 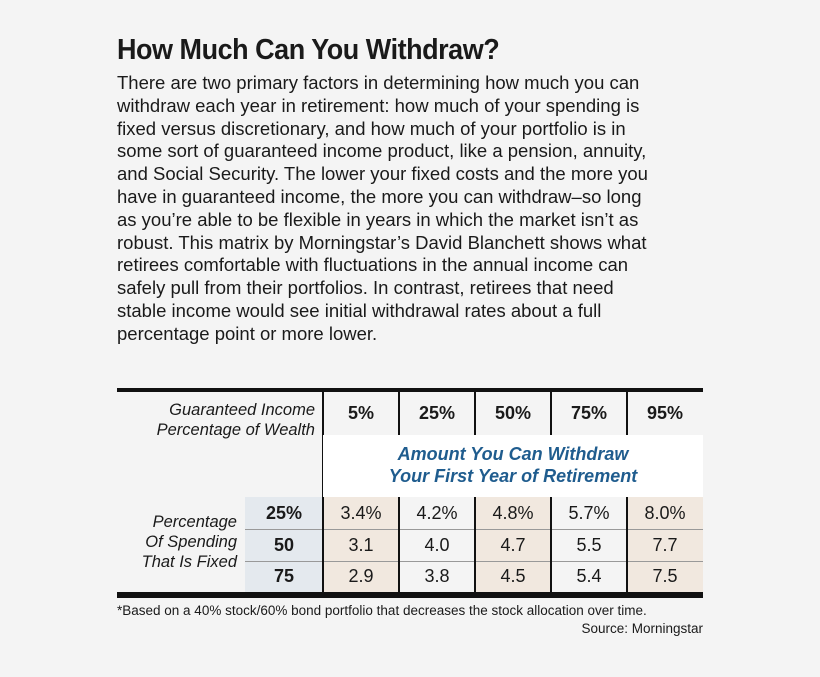 What do you see at coordinates (437, 512) in the screenshot?
I see `table-cell: 4.2%` at bounding box center [437, 512].